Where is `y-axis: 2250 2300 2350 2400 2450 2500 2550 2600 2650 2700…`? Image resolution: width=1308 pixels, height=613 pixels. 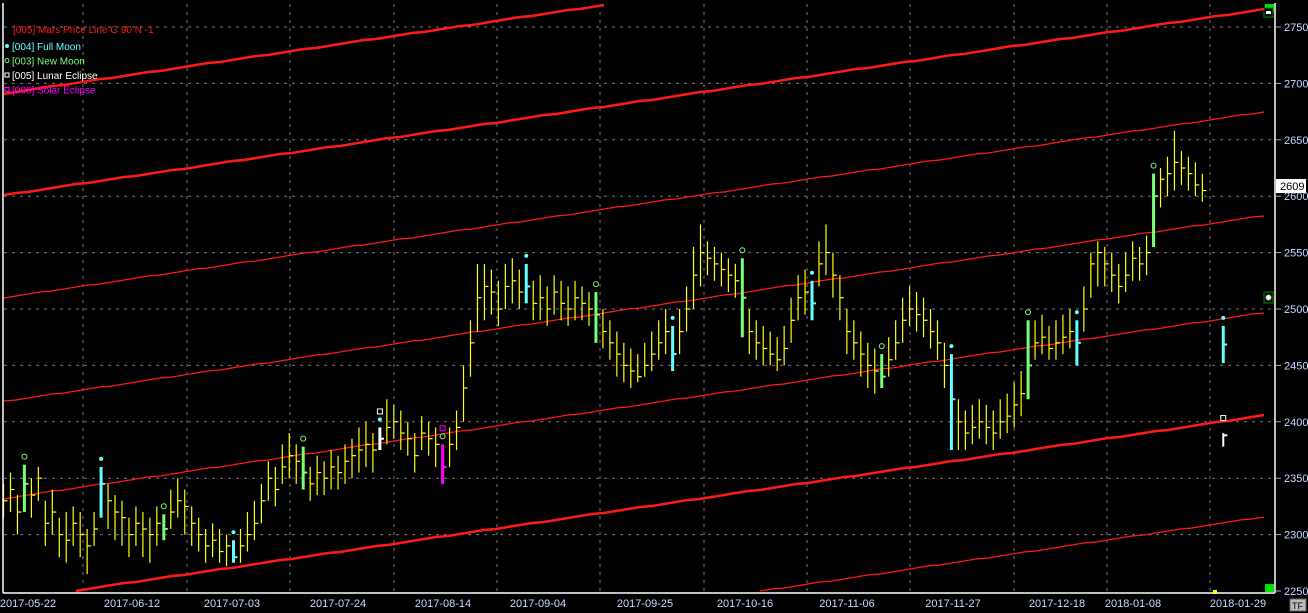
y-axis: 2250 2300 2350 2400 2450 2500 2550 2600 2650 2700… is located at coordinates (1292, 310).